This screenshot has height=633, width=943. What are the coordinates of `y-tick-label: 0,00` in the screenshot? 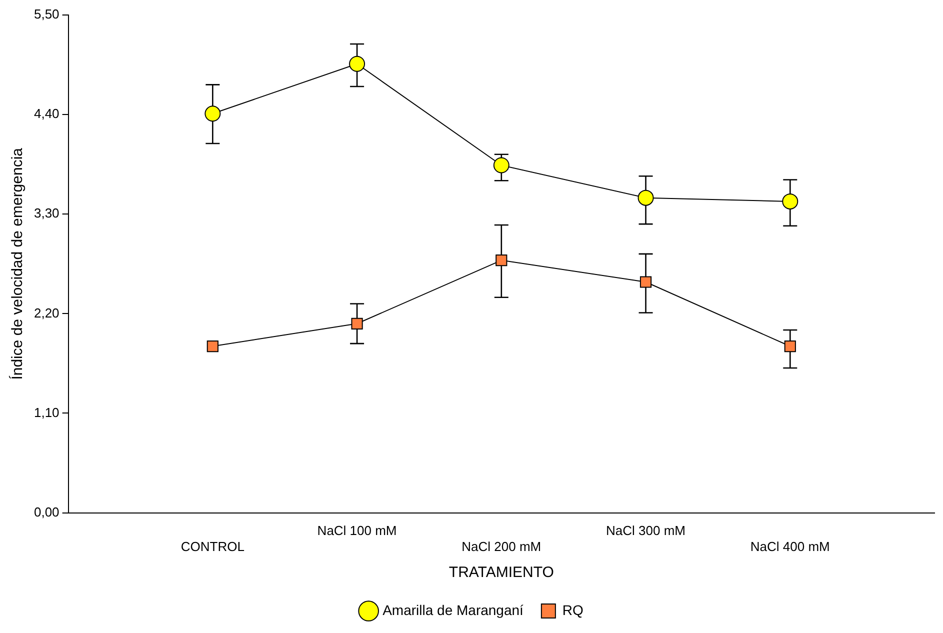 It's located at (47, 512).